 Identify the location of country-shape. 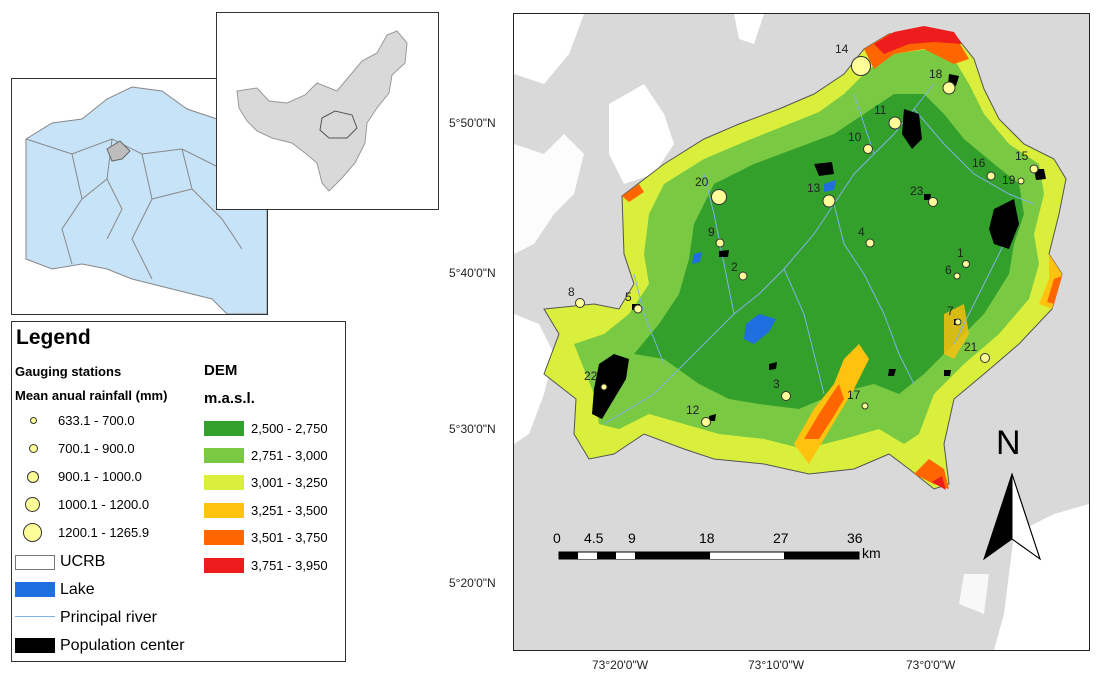
(146, 200).